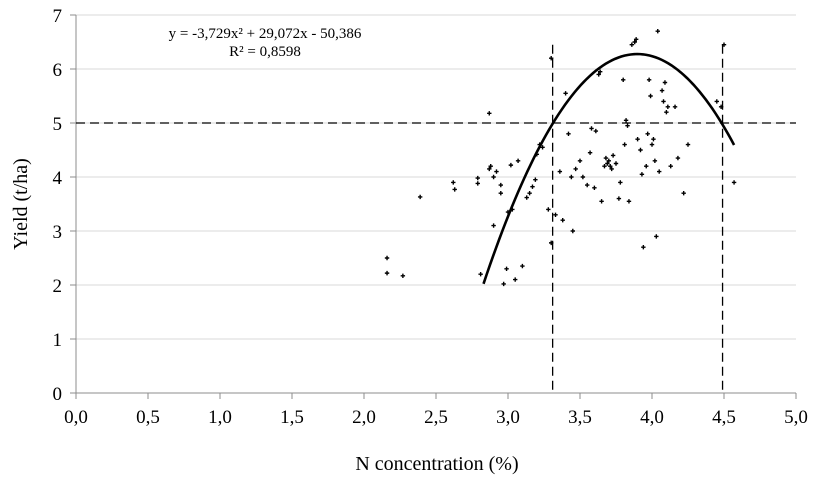  Describe the element at coordinates (21, 204) in the screenshot. I see `y-axis-title: Yield (t/ha)` at that location.